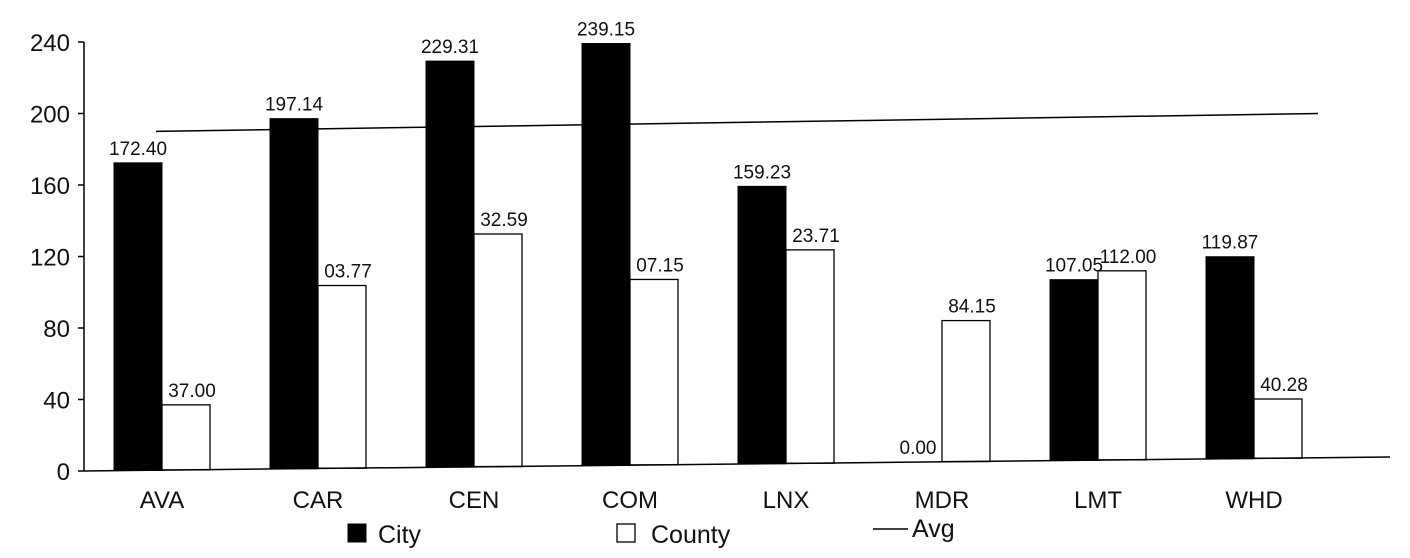 The height and width of the screenshot is (558, 1410). I want to click on legend-city-swatch, so click(357, 533).